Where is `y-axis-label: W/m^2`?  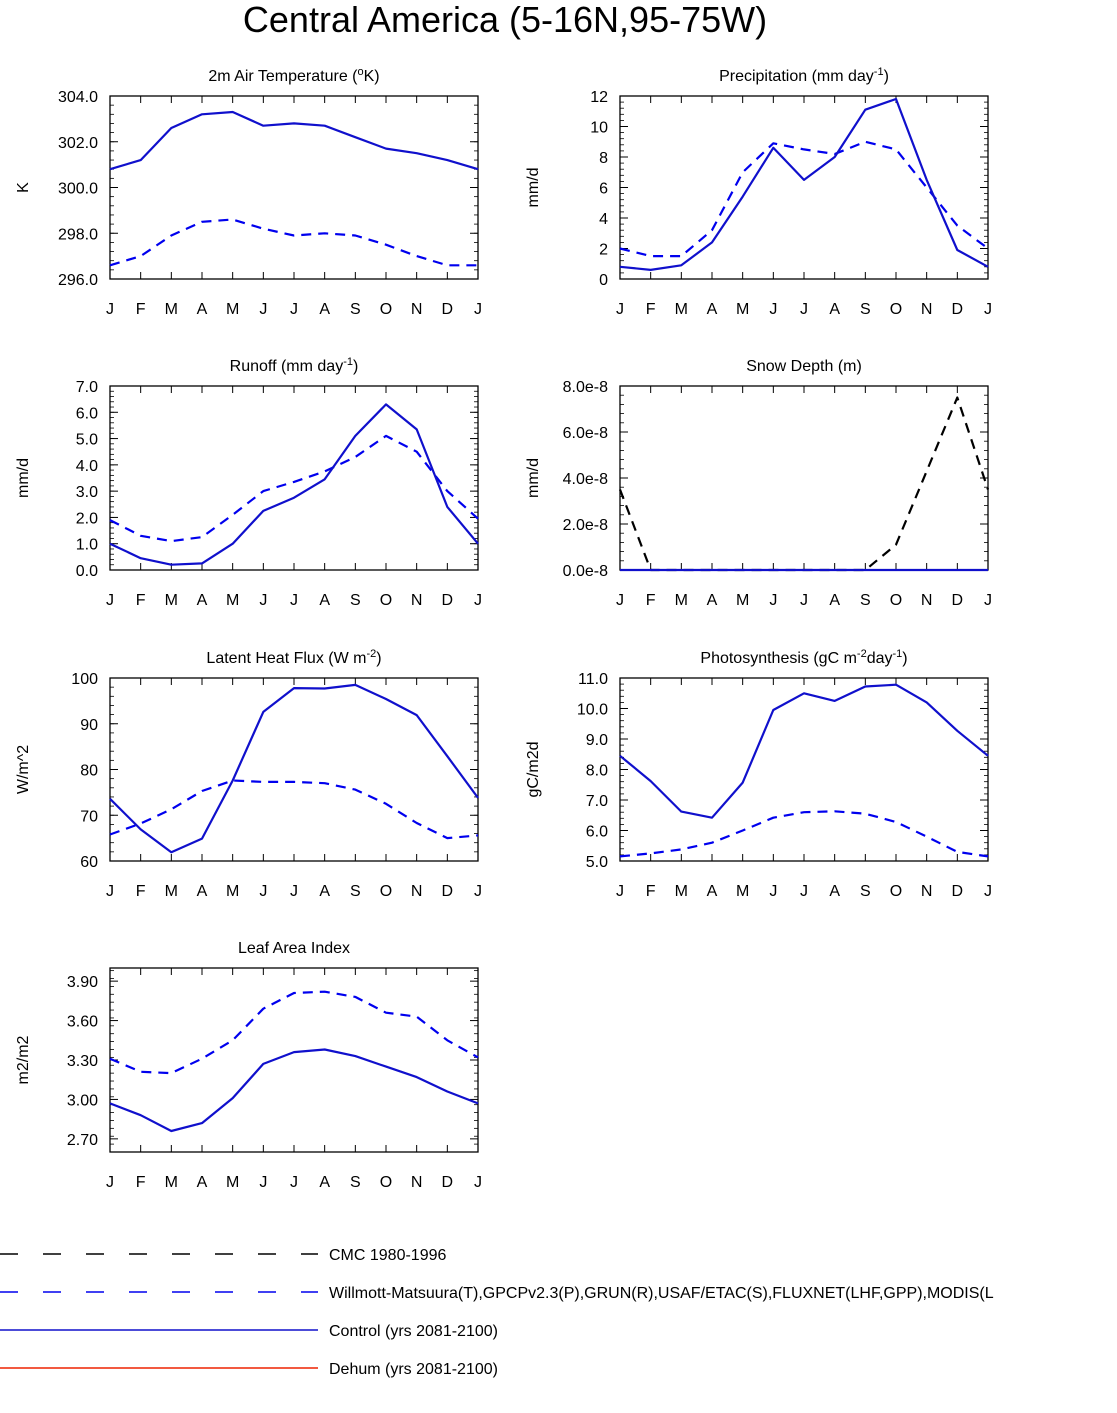
y-axis-label: W/m^2 is located at coordinates (23, 769).